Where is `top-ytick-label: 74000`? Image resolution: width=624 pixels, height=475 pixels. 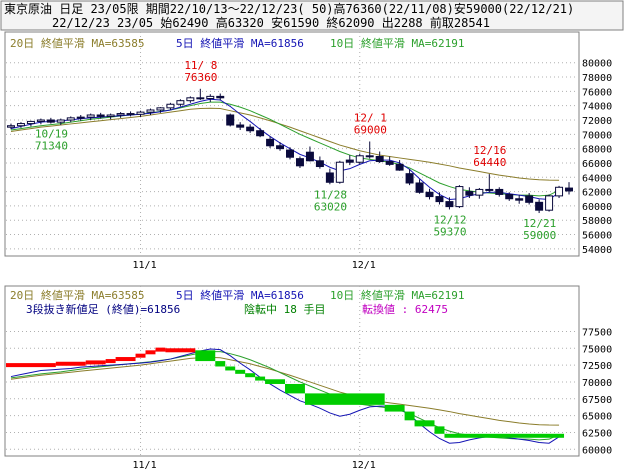 top-ytick-label: 74000 is located at coordinates (597, 107).